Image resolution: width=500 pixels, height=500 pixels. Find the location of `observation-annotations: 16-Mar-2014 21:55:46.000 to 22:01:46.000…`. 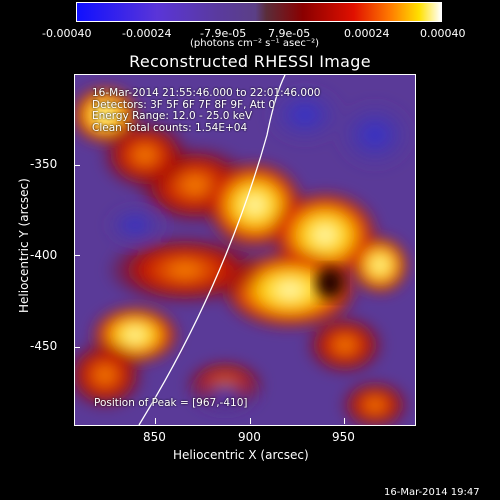

observation-annotations: 16-Mar-2014 21:55:46.000 to 22:01:46.000… is located at coordinates (206, 110).